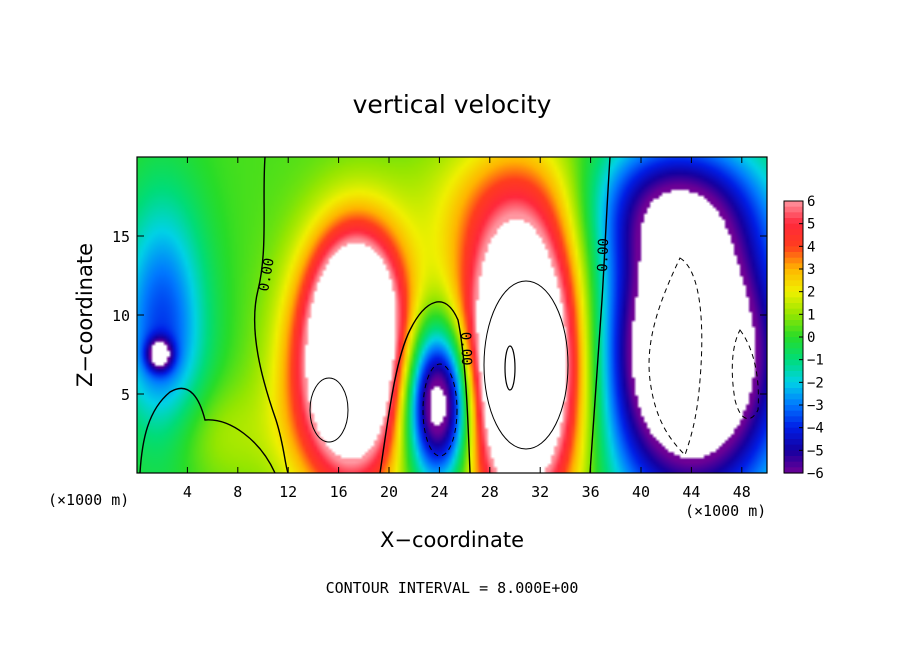 The height and width of the screenshot is (654, 904). Describe the element at coordinates (725, 511) in the screenshot. I see `x-unit-right: (×1000 m)` at that location.